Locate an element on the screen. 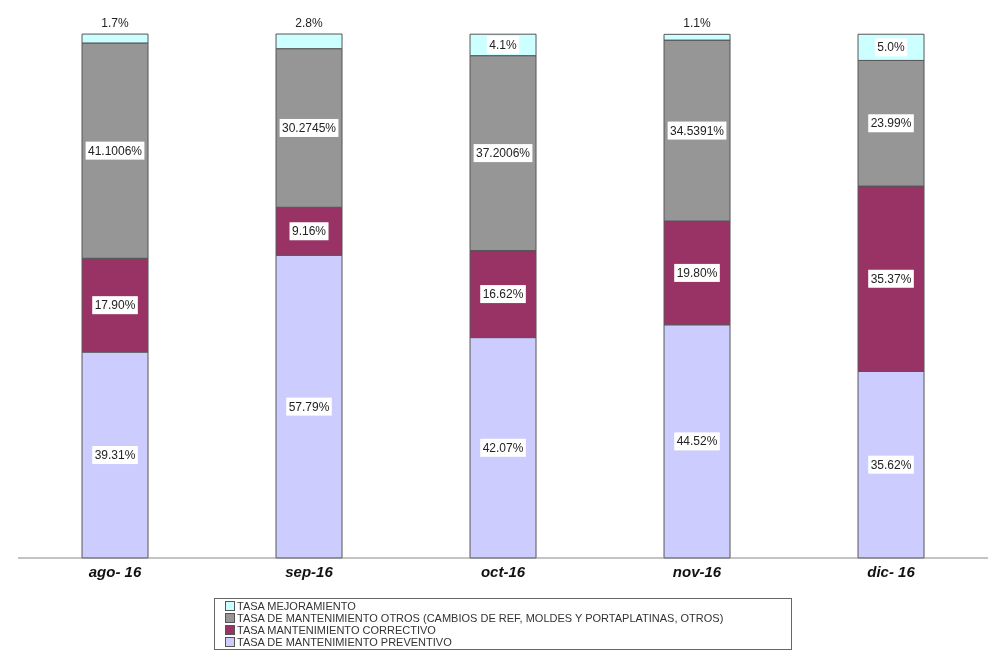 This screenshot has width=1006, height=667. data-label: 30.2745% is located at coordinates (309, 127).